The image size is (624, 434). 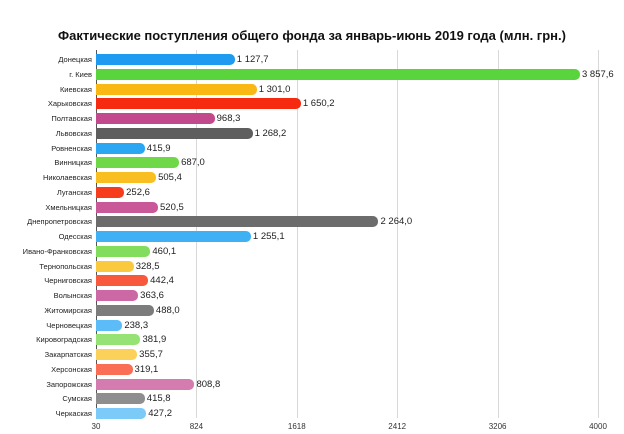 What do you see at coordinates (196, 426) in the screenshot?
I see `x-tick-label: 824` at bounding box center [196, 426].